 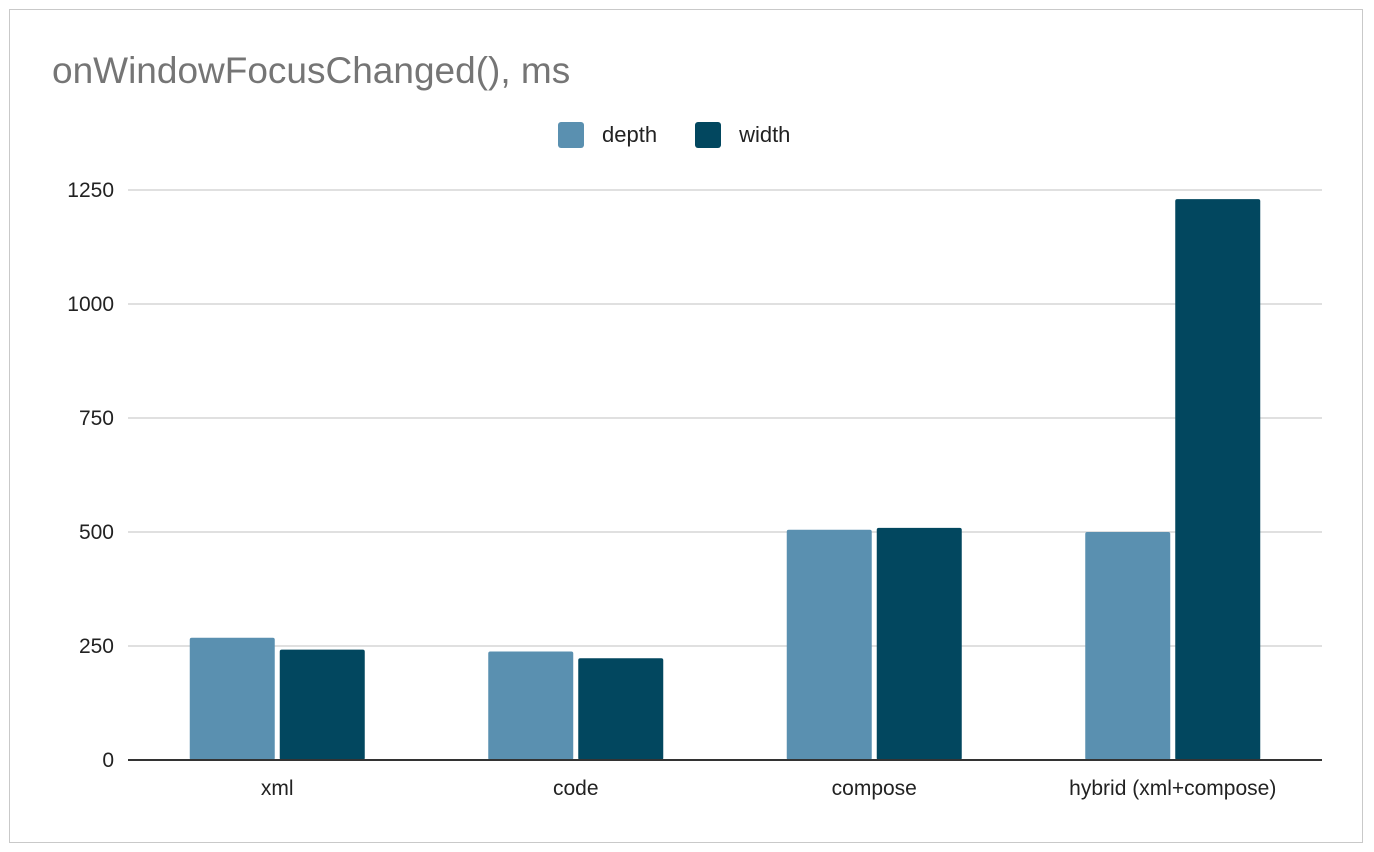 I want to click on y-tick-label-500: 500, so click(x=96, y=532).